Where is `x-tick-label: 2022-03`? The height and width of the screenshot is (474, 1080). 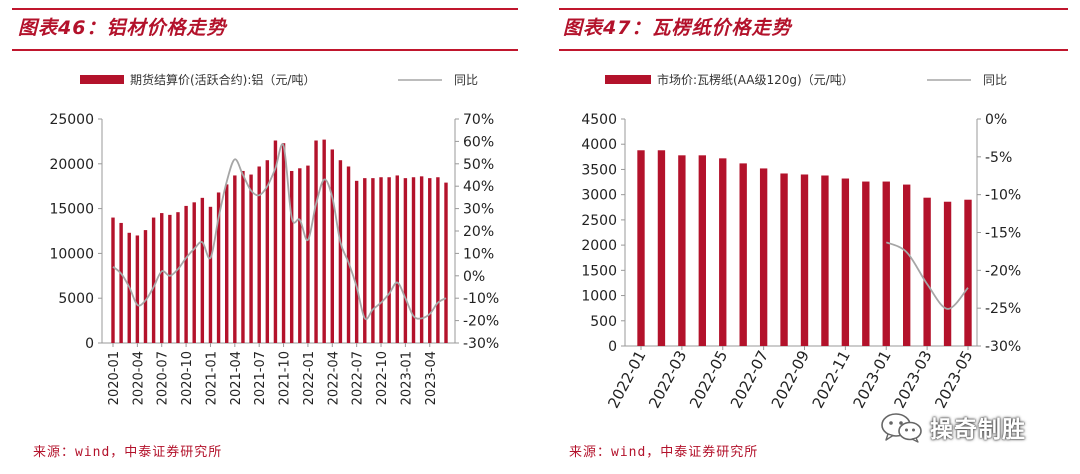
x-tick-label: 2022-03 is located at coordinates (667, 379).